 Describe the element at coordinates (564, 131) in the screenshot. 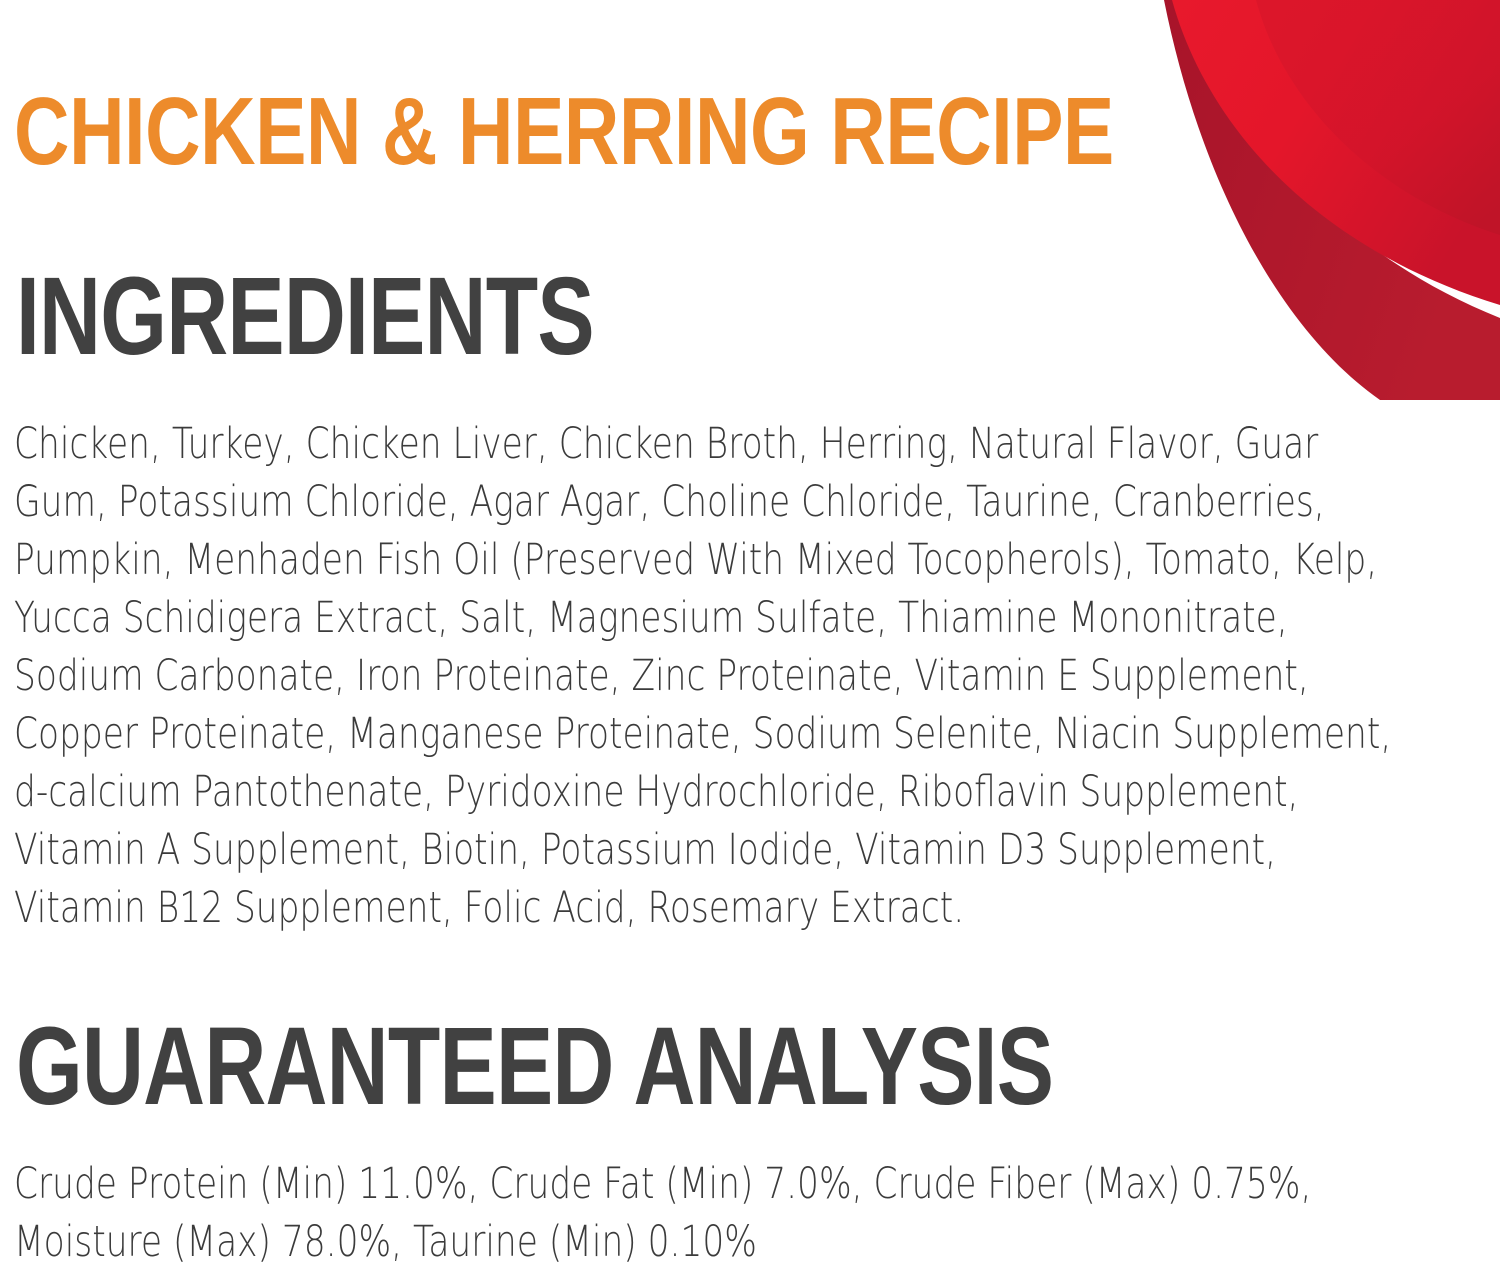

I see `recipe-title: CHICKEN & HERRING RECIPE` at that location.